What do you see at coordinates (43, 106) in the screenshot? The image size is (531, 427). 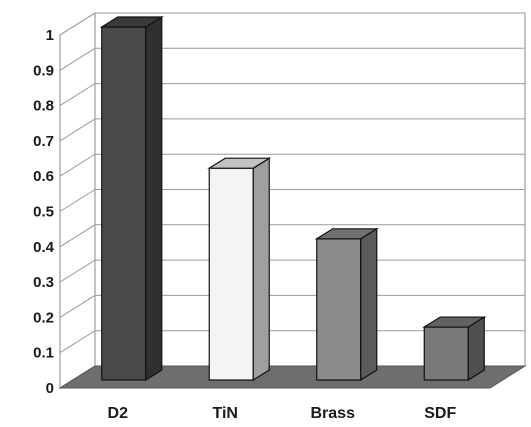 I see `y-tick-label: 0.8` at bounding box center [43, 106].